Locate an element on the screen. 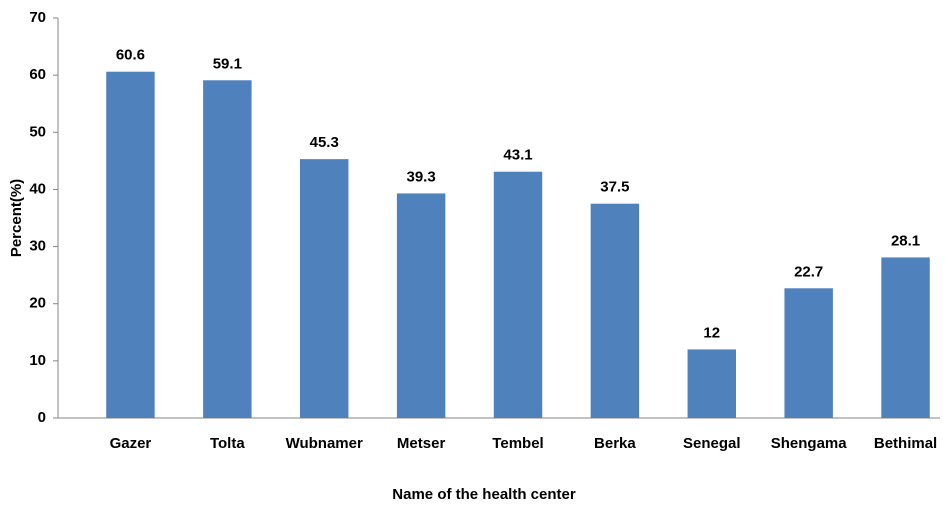  y-tick-label: 50 is located at coordinates (37, 131).